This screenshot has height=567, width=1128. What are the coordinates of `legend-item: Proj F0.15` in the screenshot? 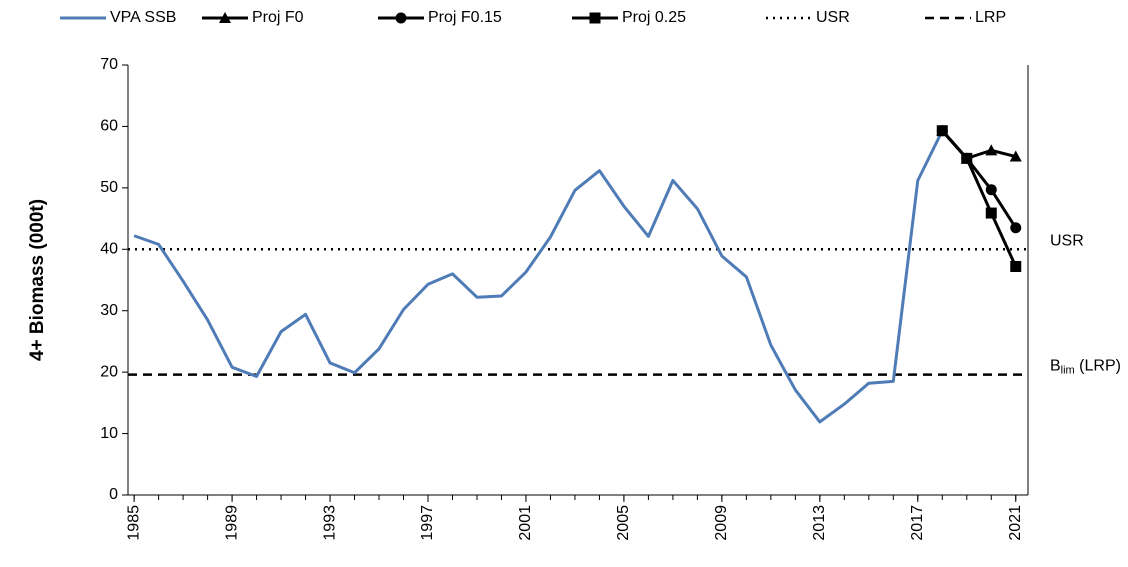 It's located at (440, 17).